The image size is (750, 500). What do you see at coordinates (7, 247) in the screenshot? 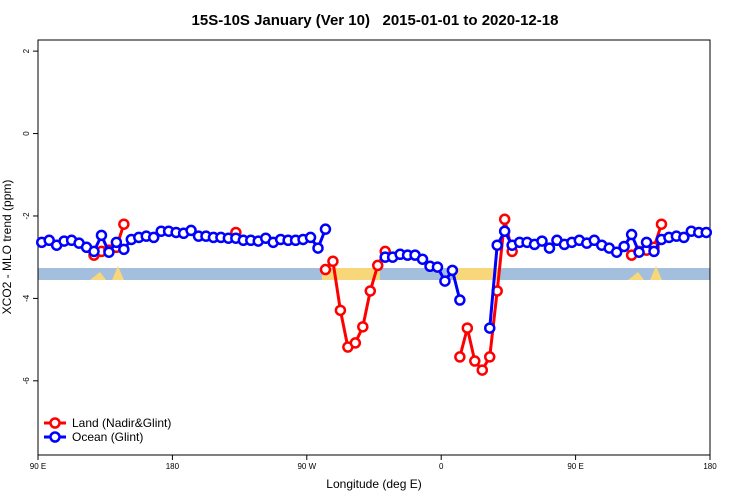
I see `y-axis-label: XCO2 - MLO trend (ppm)` at bounding box center [7, 247].